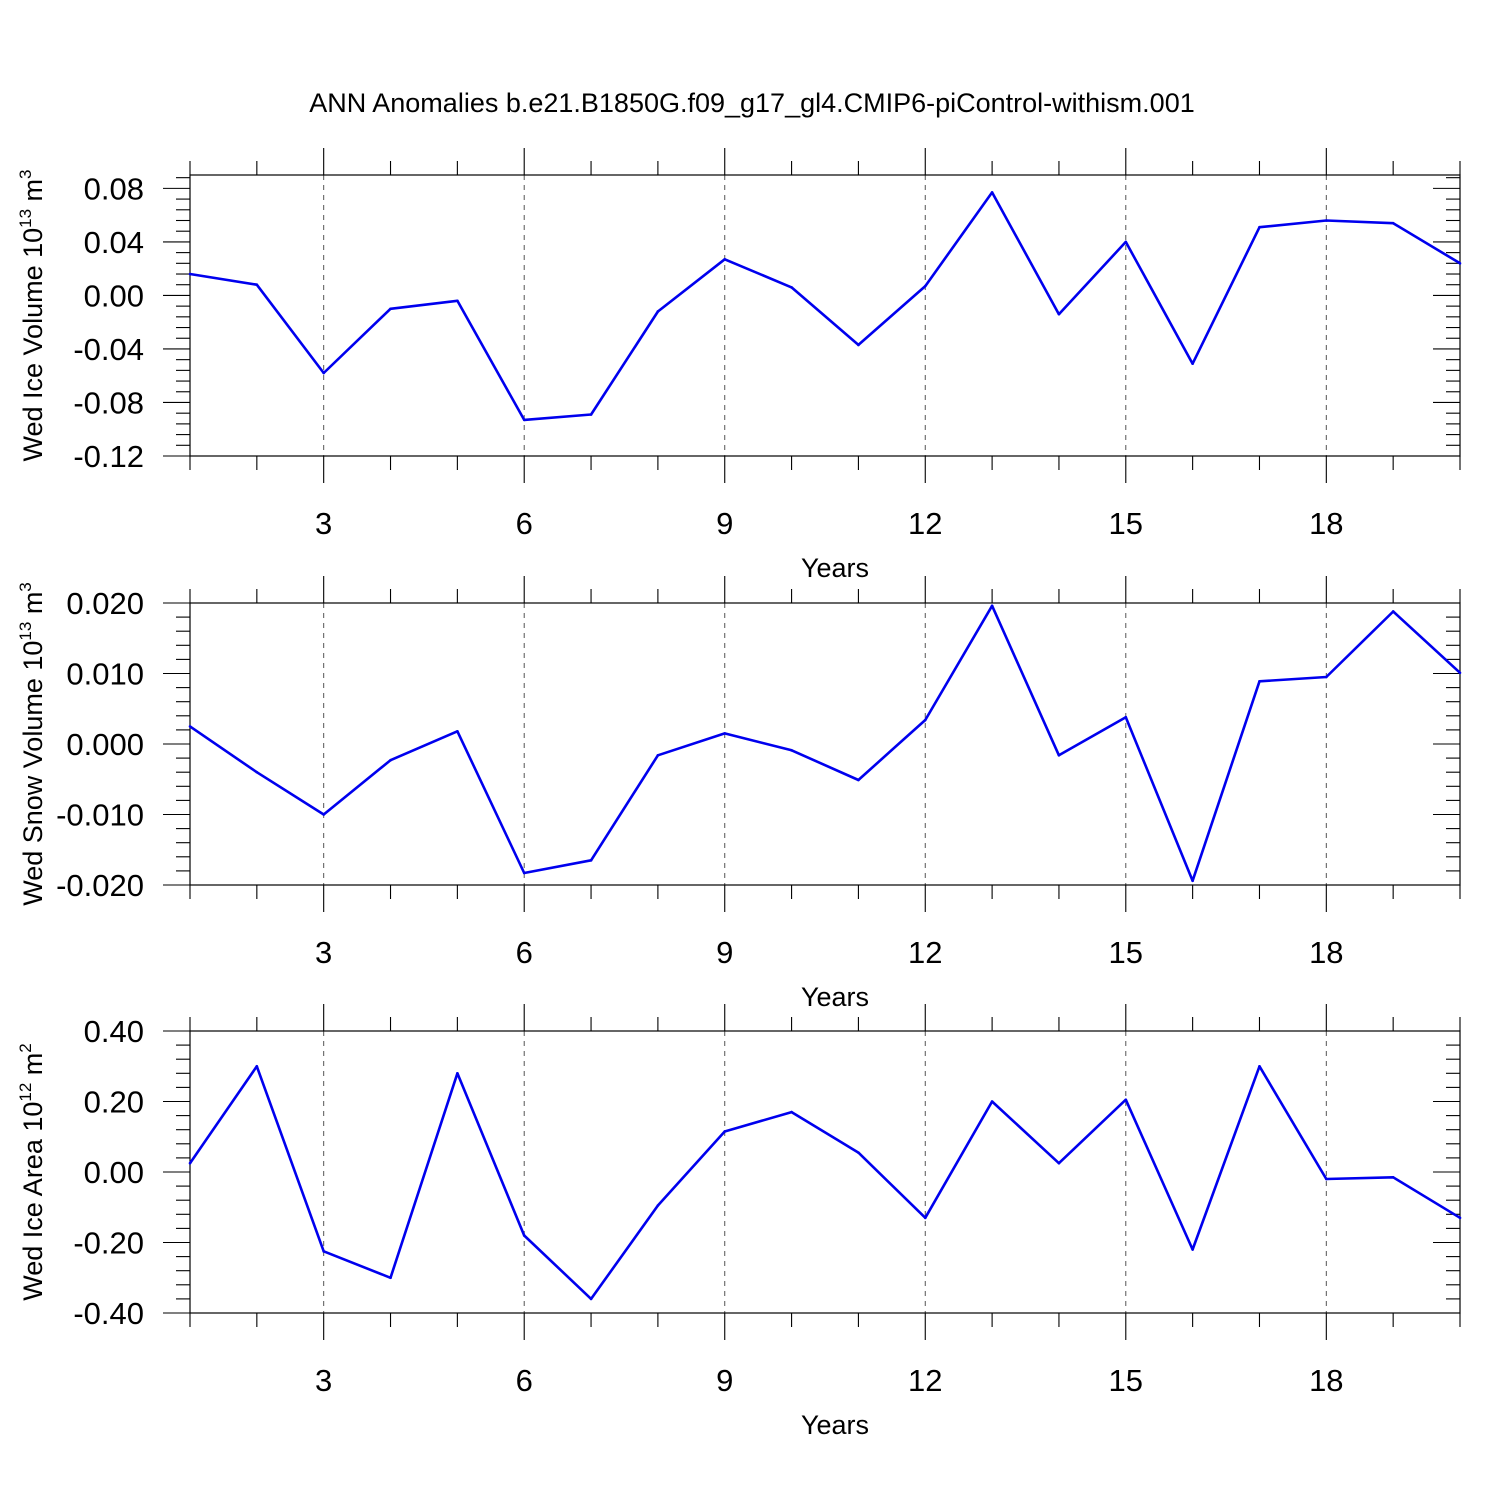 This screenshot has width=1500, height=1500. Describe the element at coordinates (32, 1172) in the screenshot. I see `y-axis-label: Wed Ice Area 1012 m2` at that location.